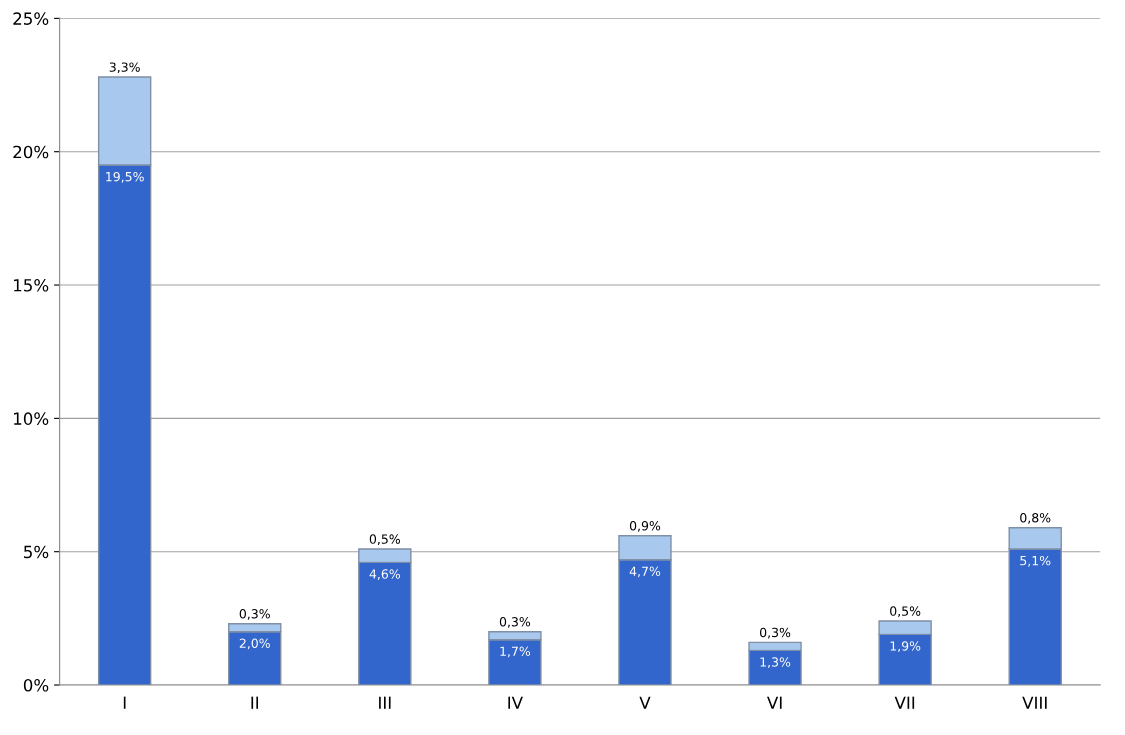 This screenshot has height=735, width=1125. What do you see at coordinates (515, 652) in the screenshot?
I see `data-label: 1,7%` at bounding box center [515, 652].